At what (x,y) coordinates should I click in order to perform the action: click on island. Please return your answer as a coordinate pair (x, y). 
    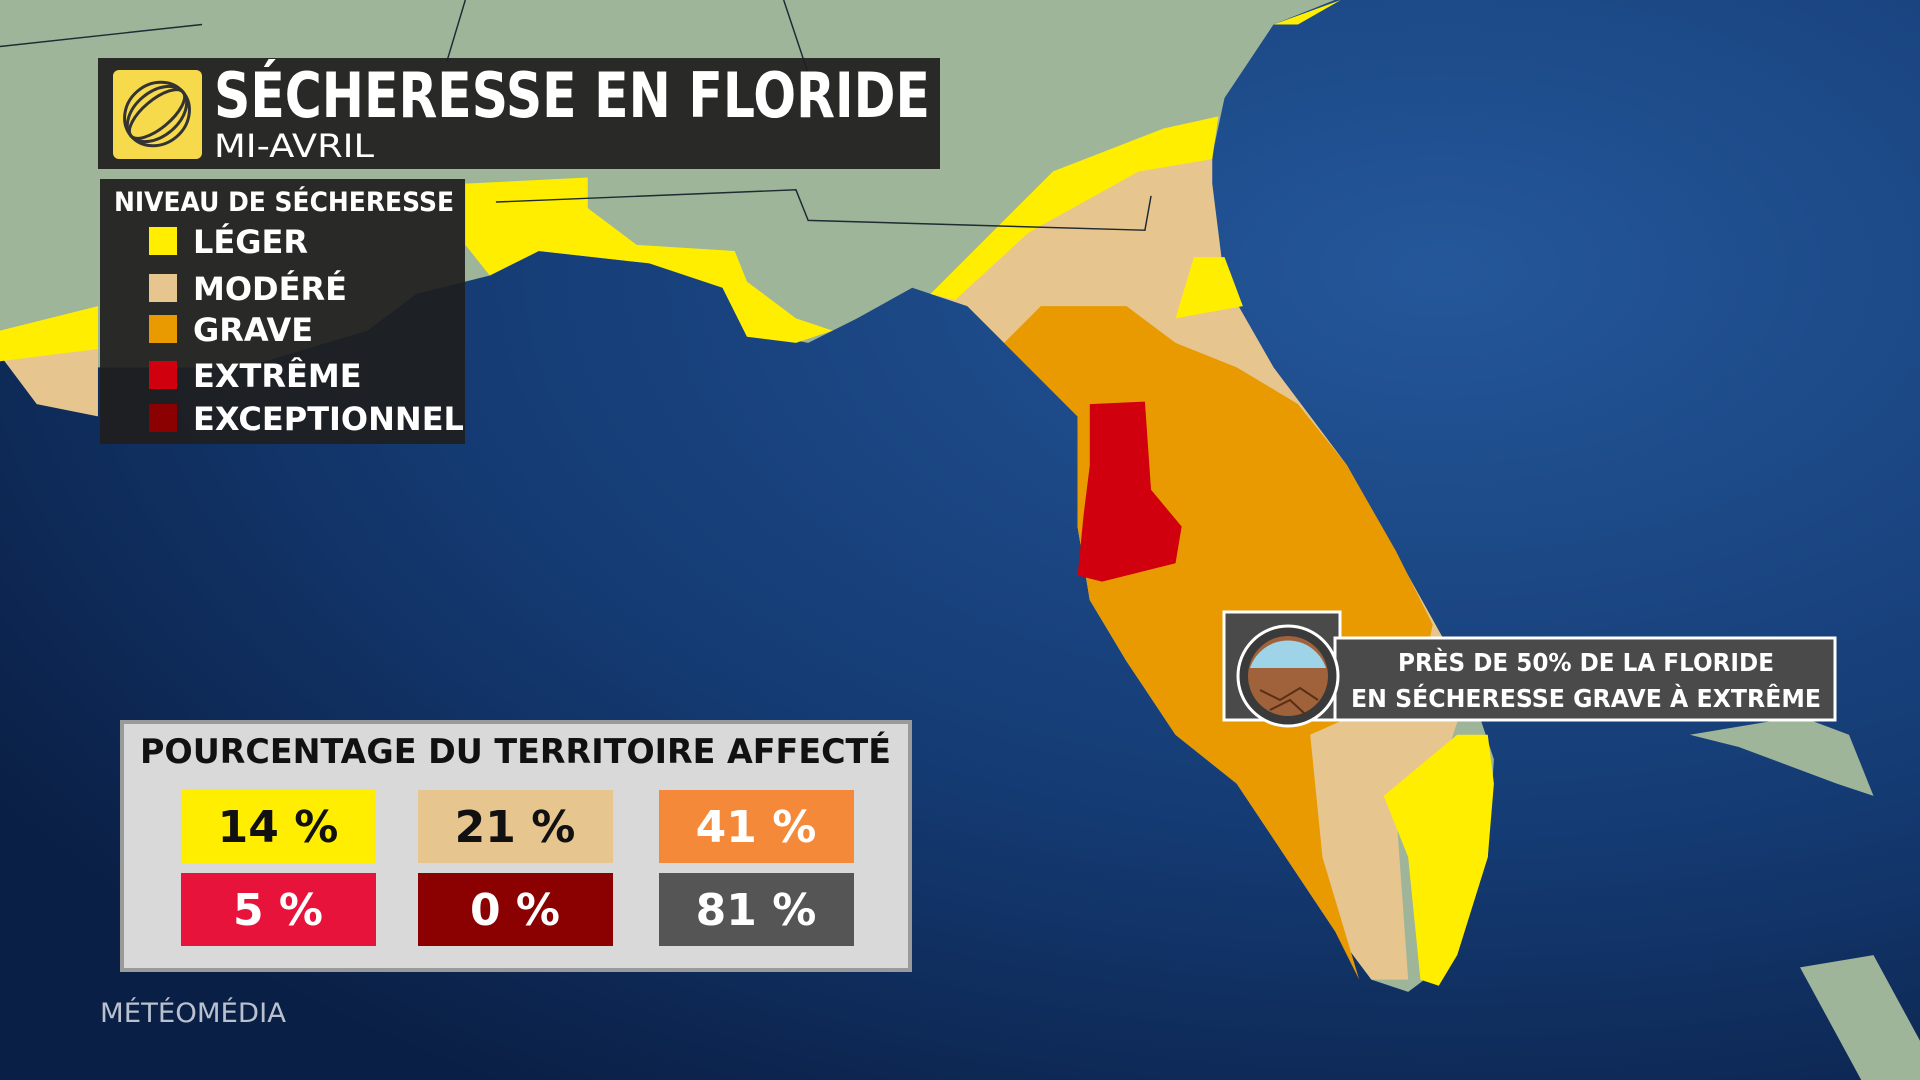
    Looking at the image, I should click on (1804, 898).